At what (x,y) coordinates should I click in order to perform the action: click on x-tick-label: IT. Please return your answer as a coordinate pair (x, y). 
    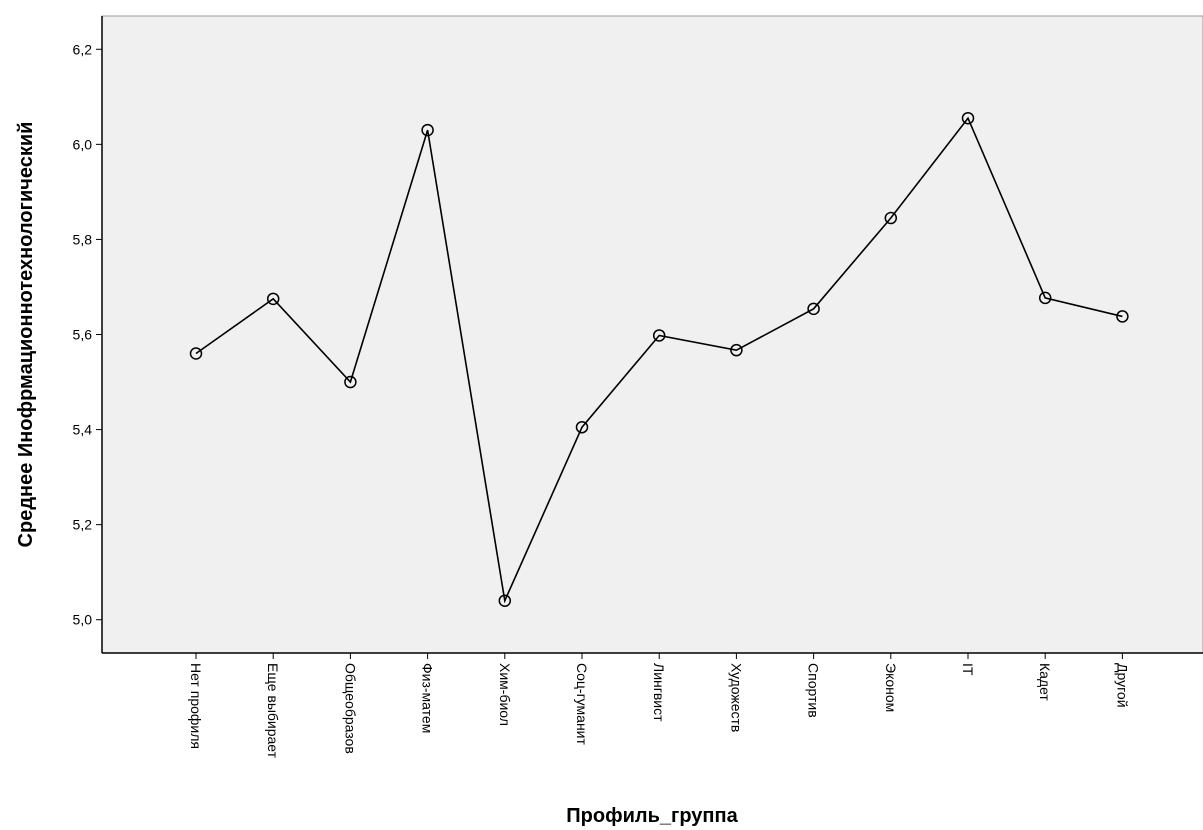
    Looking at the image, I should click on (968, 669).